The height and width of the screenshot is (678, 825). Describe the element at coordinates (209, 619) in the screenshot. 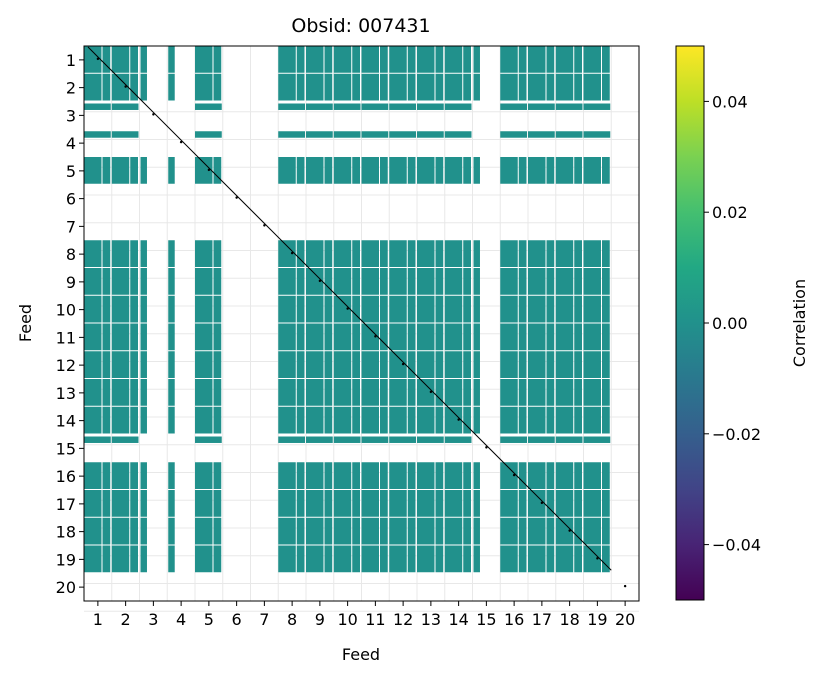

I see `x-tick-label: 5` at that location.